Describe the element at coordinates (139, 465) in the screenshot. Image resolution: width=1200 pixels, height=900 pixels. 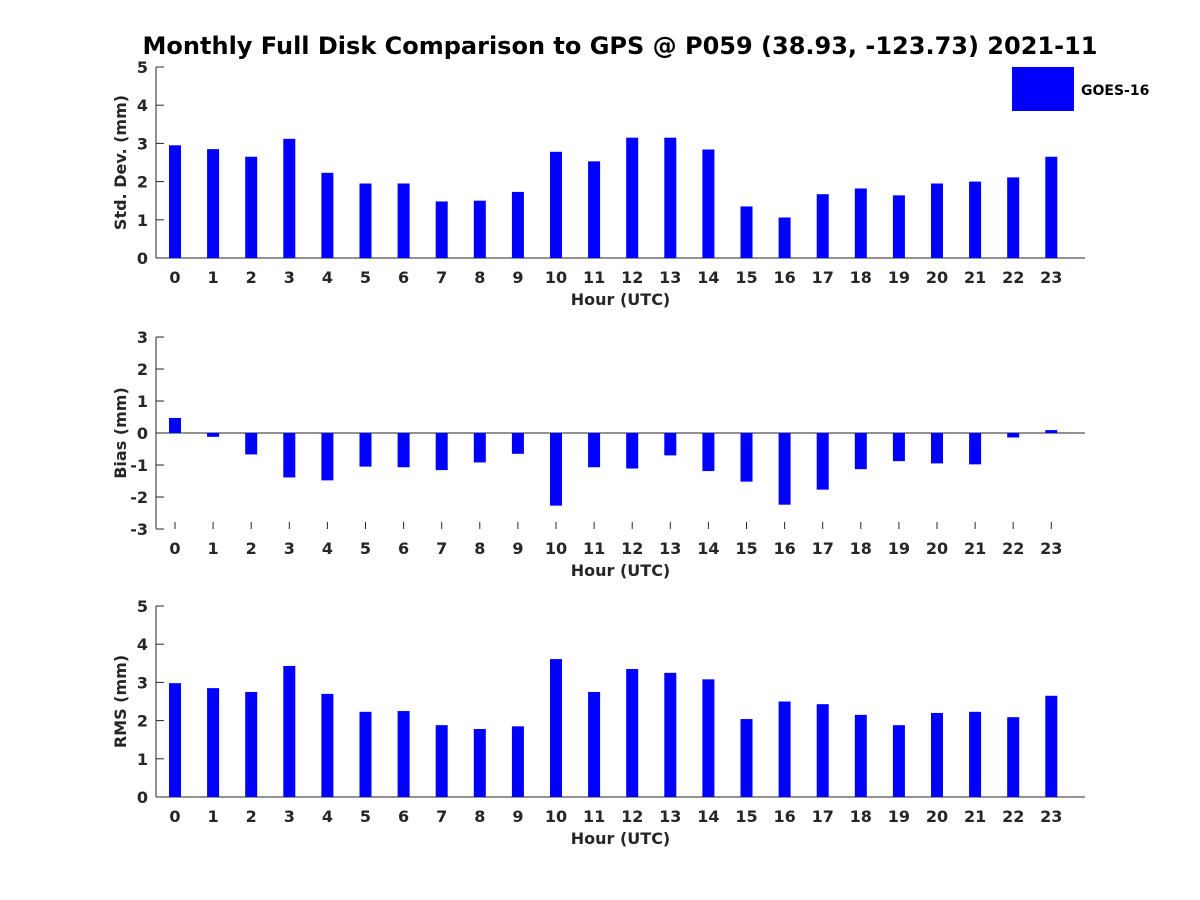
I see `y-tick-label: -1` at that location.